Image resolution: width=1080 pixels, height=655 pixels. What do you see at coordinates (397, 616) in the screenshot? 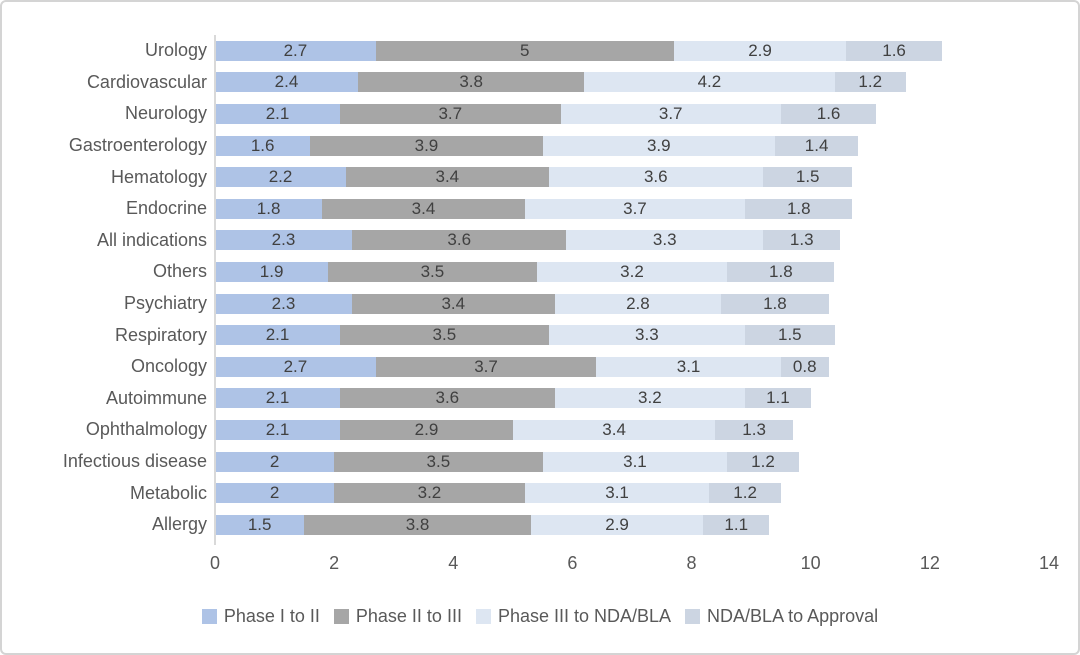
I see `legend-item: Phase II to III` at bounding box center [397, 616].